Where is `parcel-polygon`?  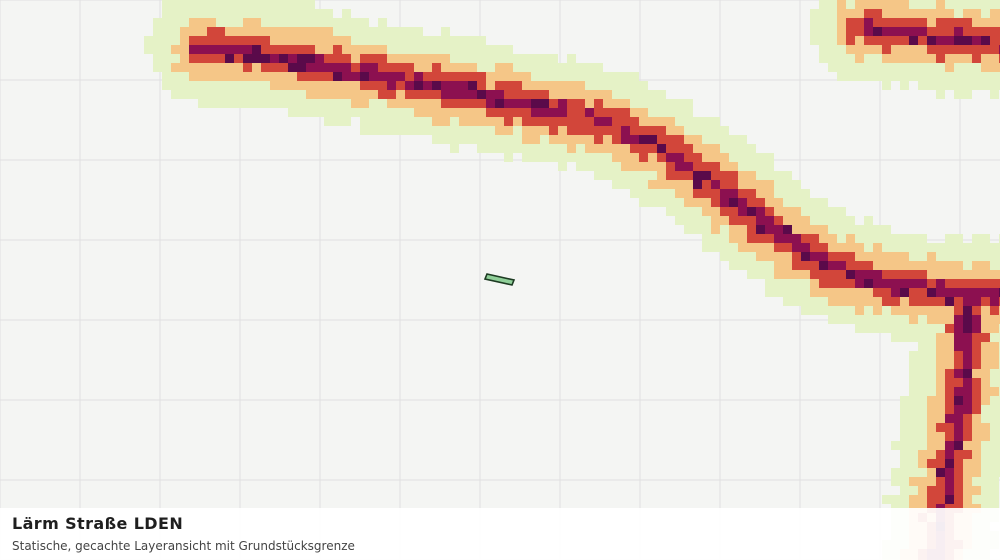
parcel-polygon is located at coordinates (499, 279).